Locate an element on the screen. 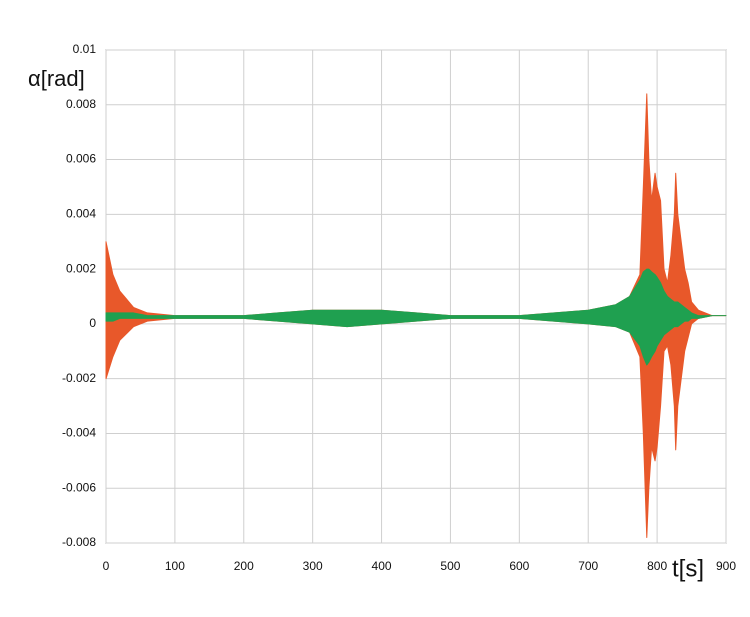 The width and height of the screenshot is (750, 617). x-tick-label: 400 is located at coordinates (382, 566).